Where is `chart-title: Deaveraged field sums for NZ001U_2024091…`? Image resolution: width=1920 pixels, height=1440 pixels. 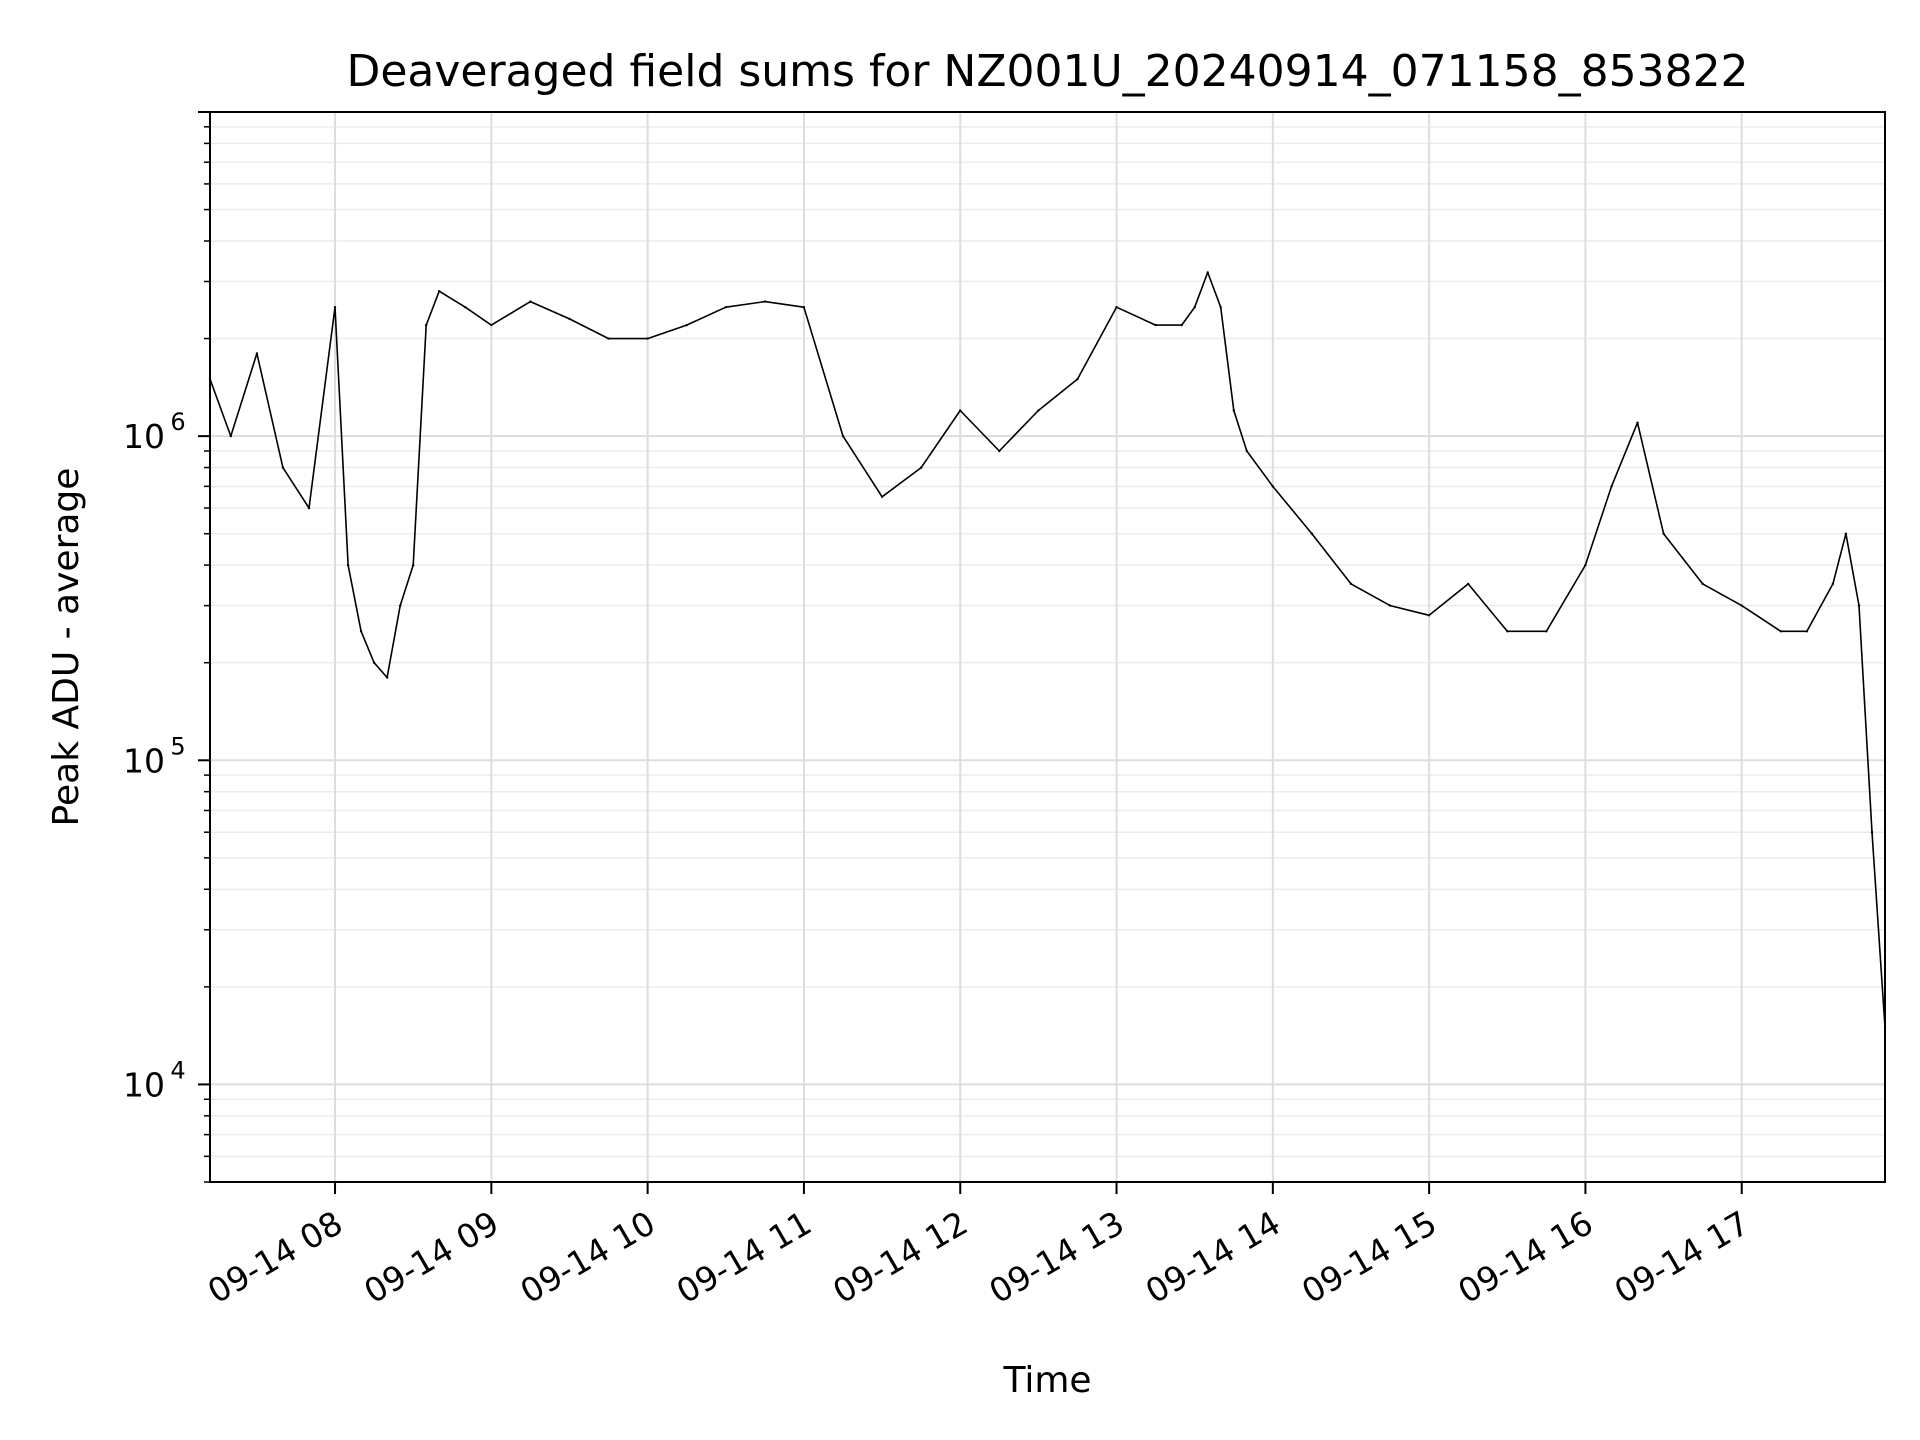
chart-title: Deaveraged field sums for NZ001U_2024091… is located at coordinates (1047, 71).